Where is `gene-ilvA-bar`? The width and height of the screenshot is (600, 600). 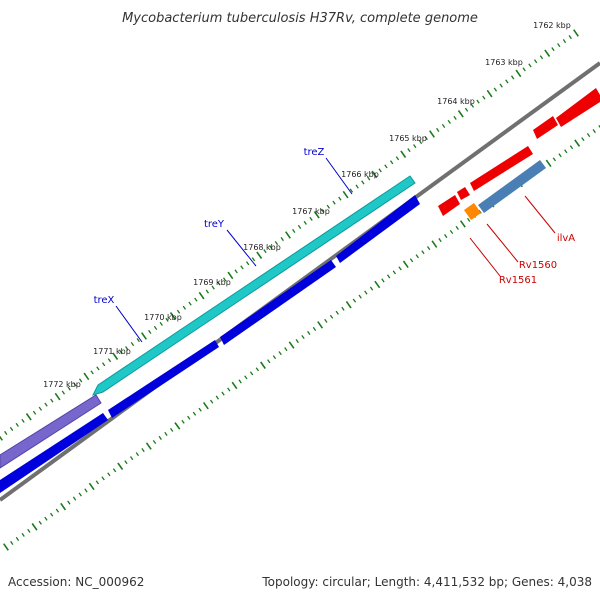 gene-ilvA-bar is located at coordinates (512, 186).